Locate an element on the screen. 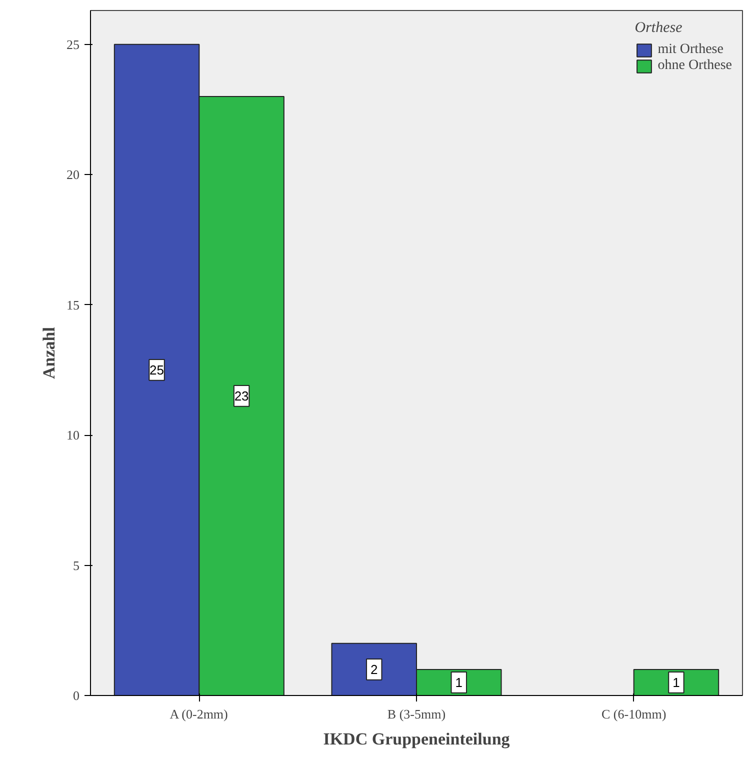  data-label: 25 is located at coordinates (157, 370).